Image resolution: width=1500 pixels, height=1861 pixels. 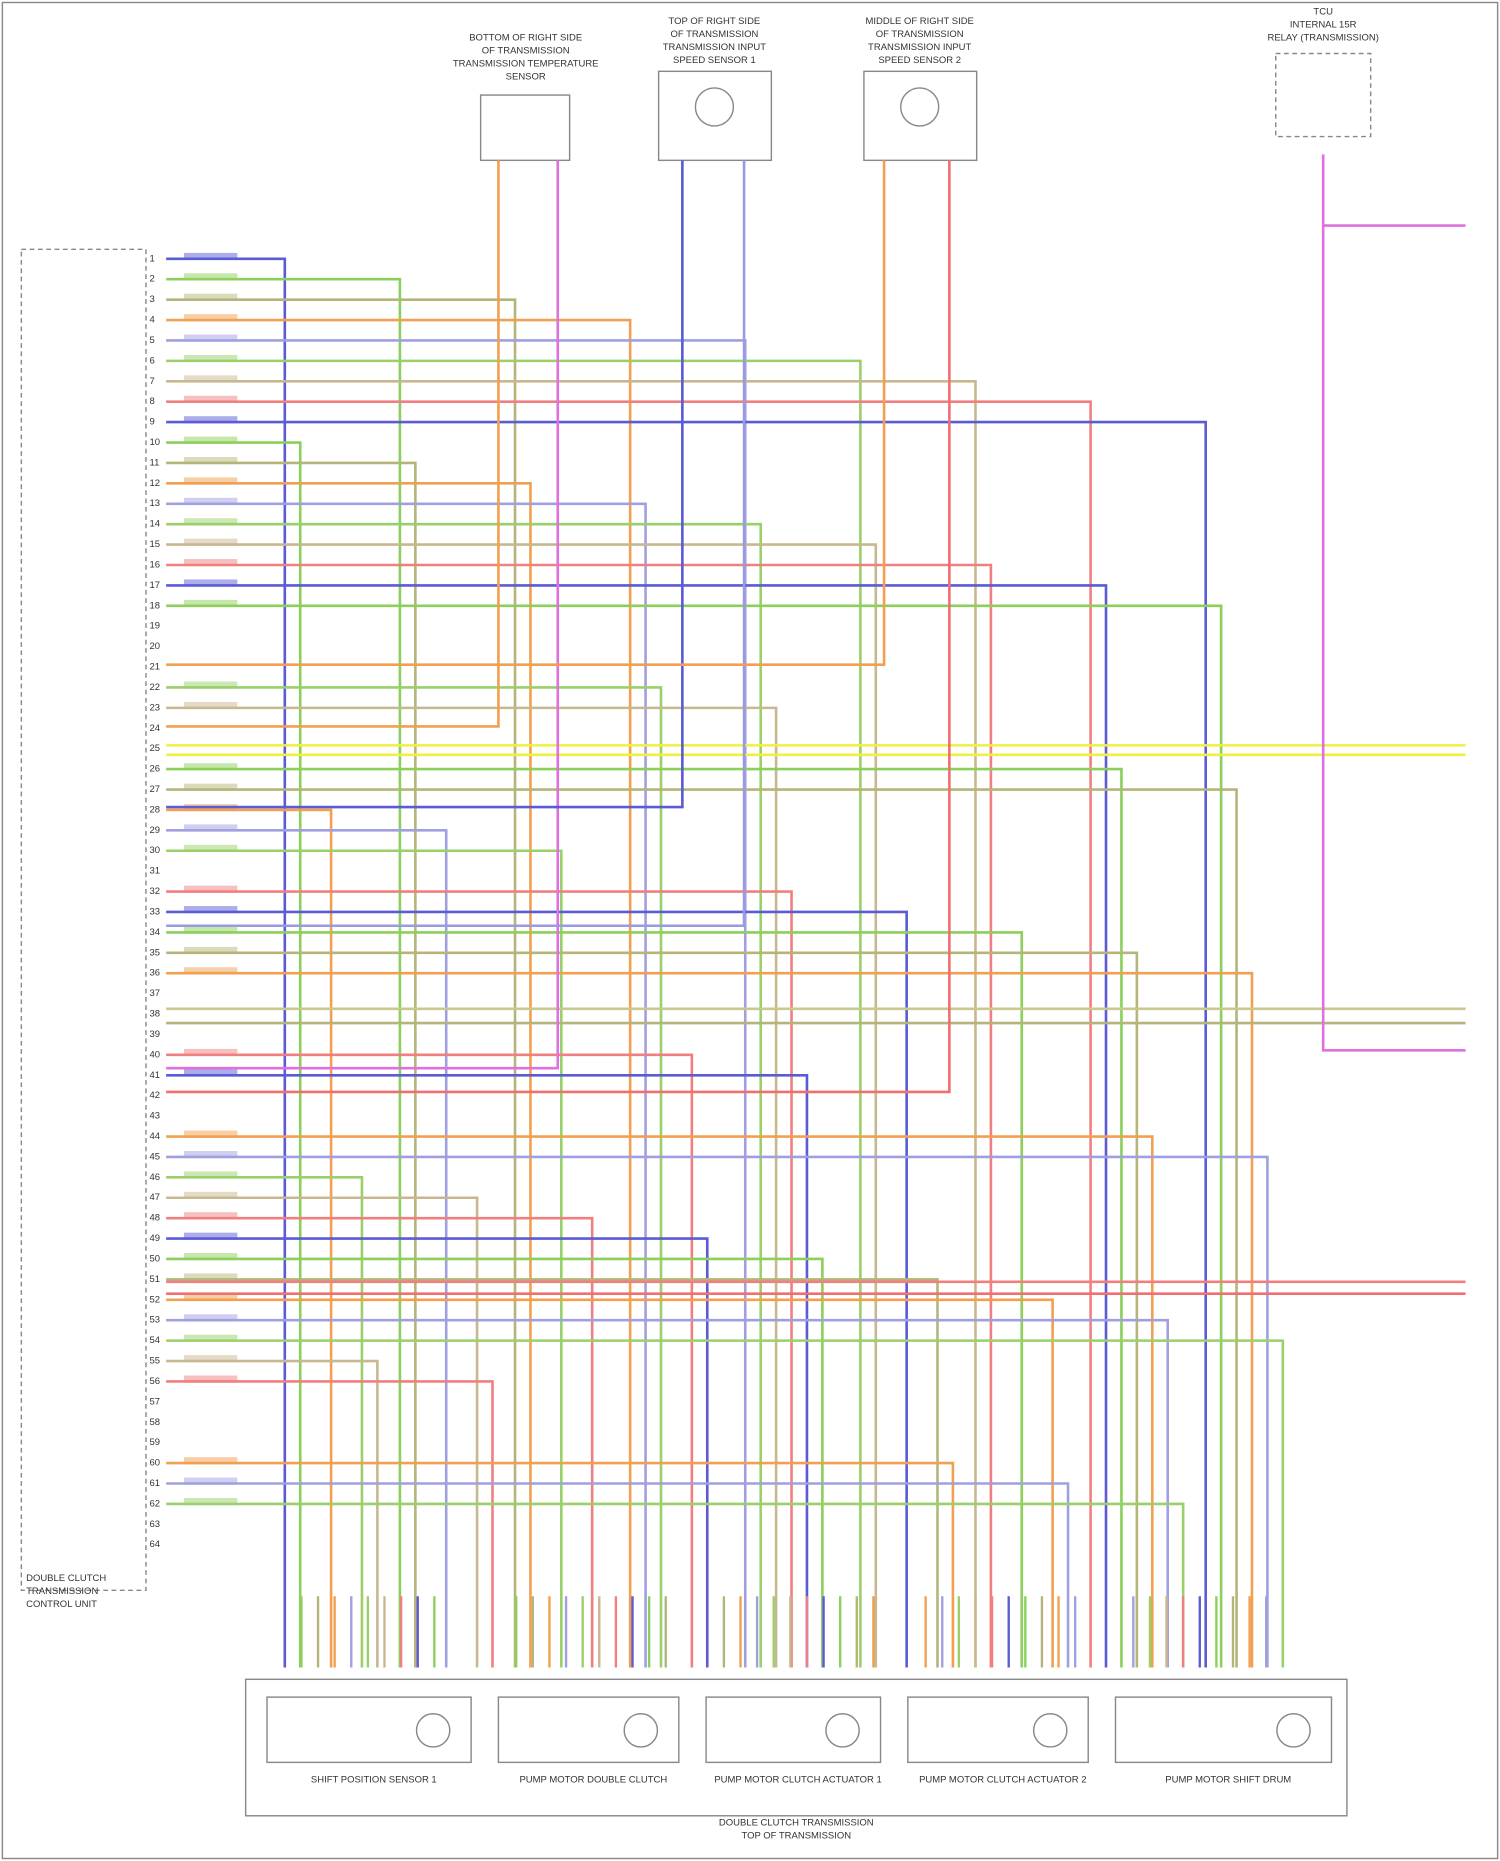 I want to click on relay-box, so click(x=1323, y=95).